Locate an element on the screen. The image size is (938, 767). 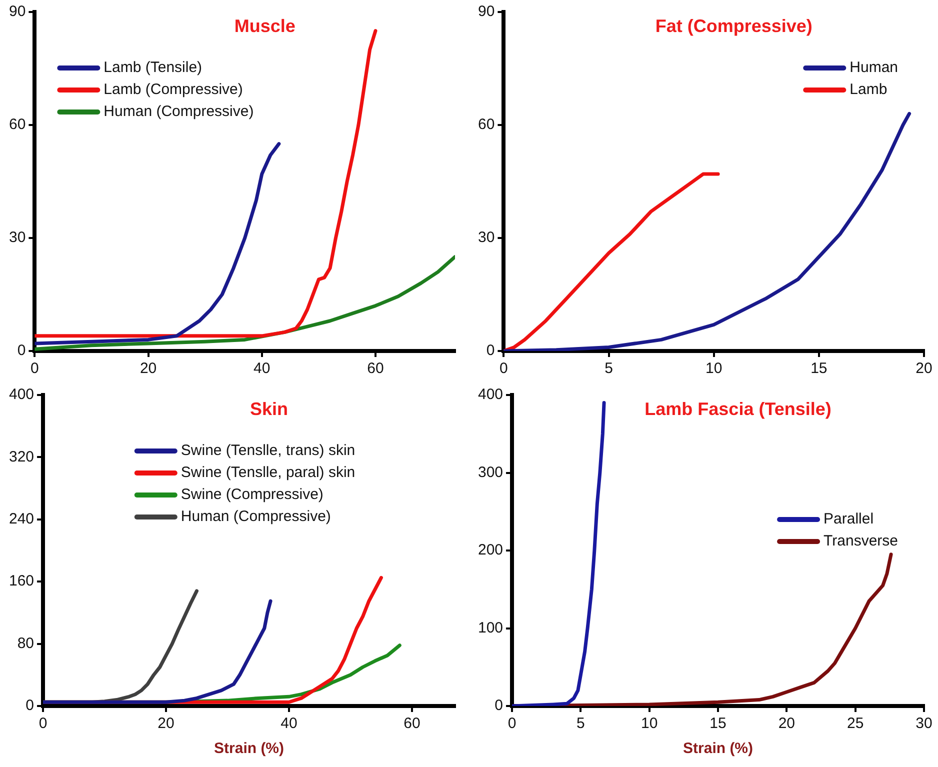
legend-label: Human is located at coordinates (874, 67).